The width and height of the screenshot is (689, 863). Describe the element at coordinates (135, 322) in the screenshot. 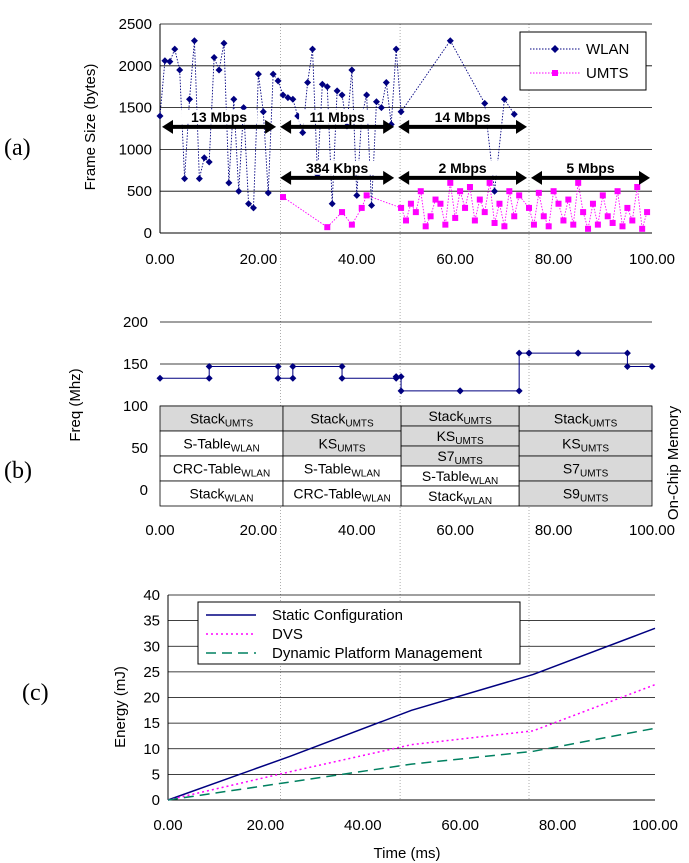

I see `ytick-label: 200` at that location.